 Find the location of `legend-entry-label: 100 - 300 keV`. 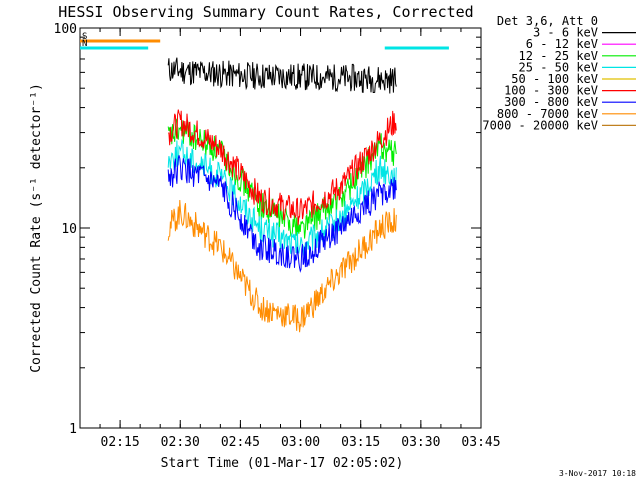

legend-entry-label: 100 - 300 keV is located at coordinates (551, 91).